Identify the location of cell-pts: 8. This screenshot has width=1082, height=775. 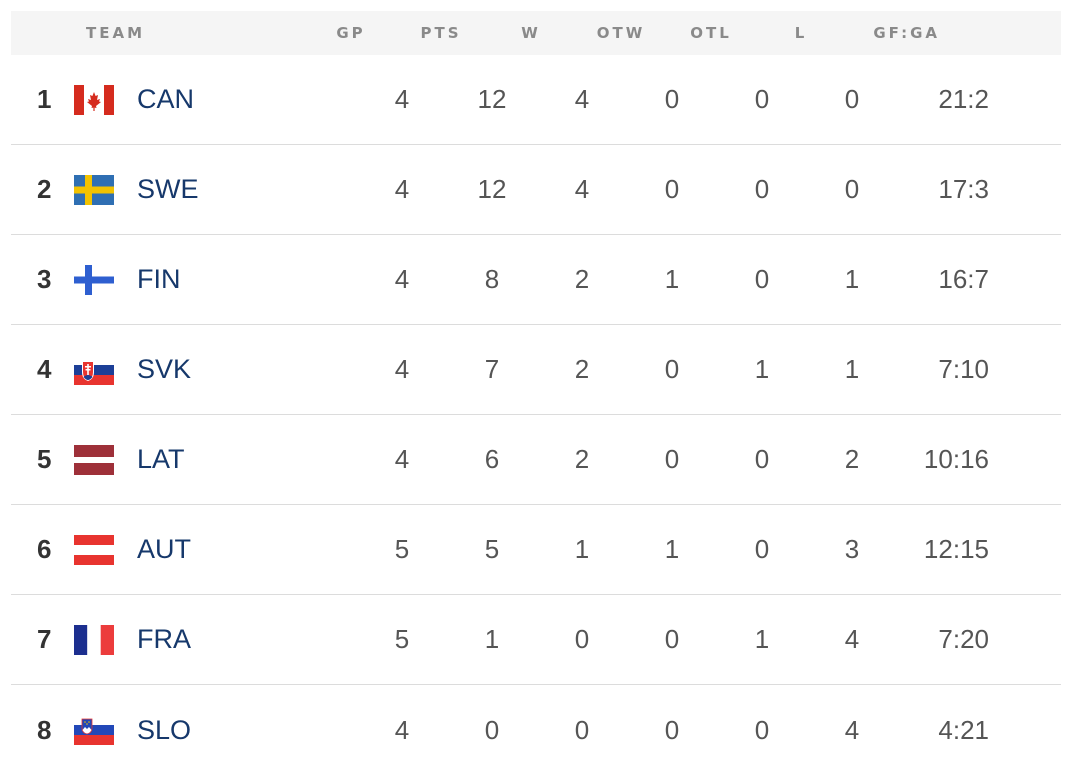
(492, 279).